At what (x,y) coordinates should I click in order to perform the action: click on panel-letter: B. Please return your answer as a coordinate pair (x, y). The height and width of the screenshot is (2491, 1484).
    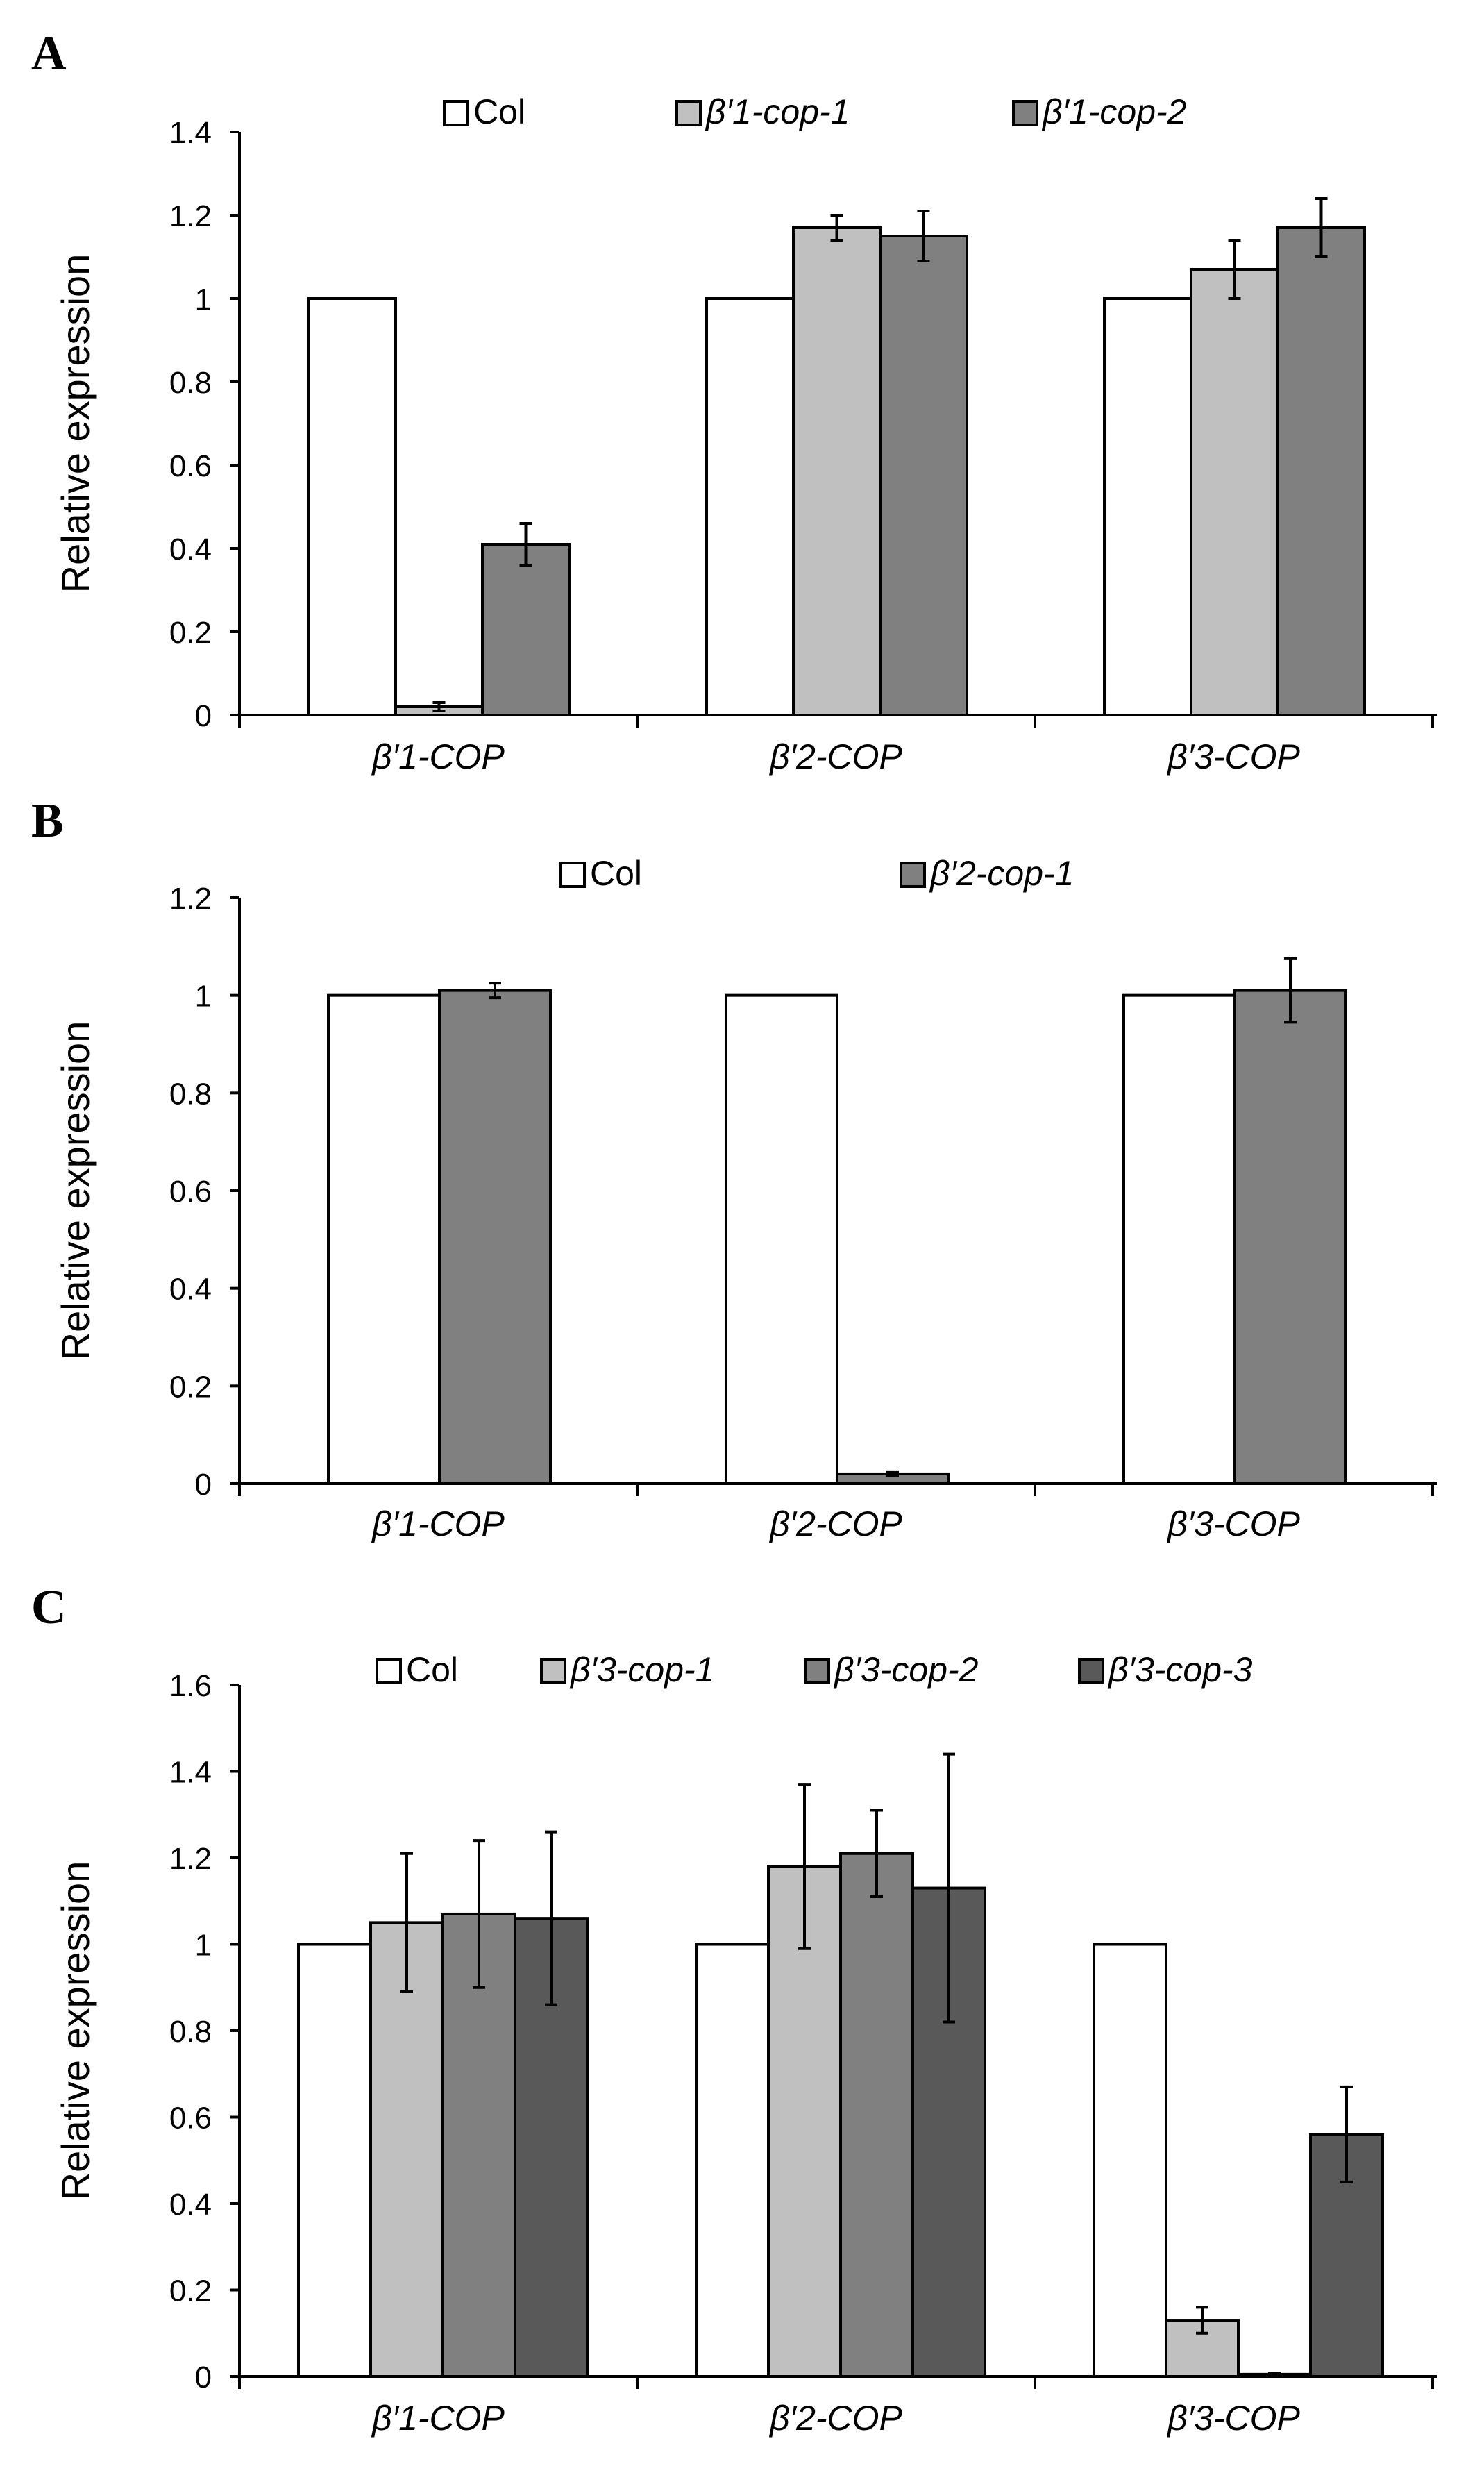
    Looking at the image, I should click on (48, 821).